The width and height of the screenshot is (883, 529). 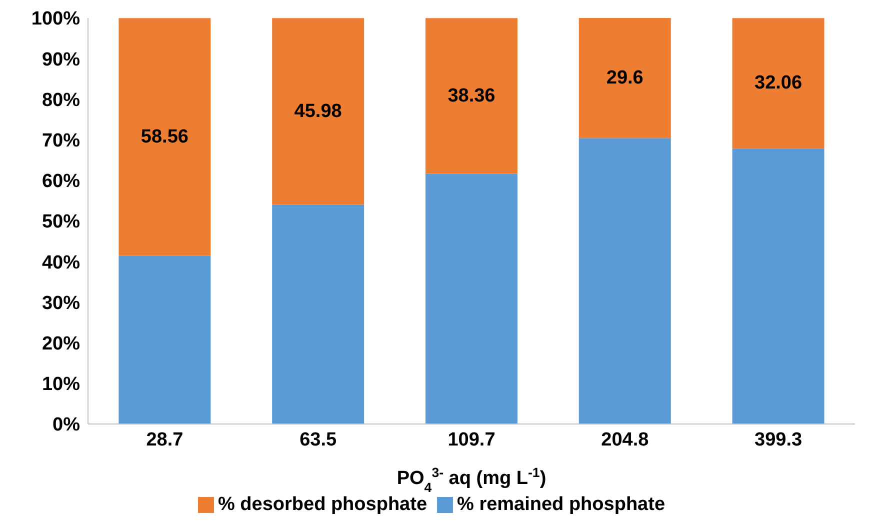 I want to click on legend-label: % remained phosphate, so click(x=561, y=504).